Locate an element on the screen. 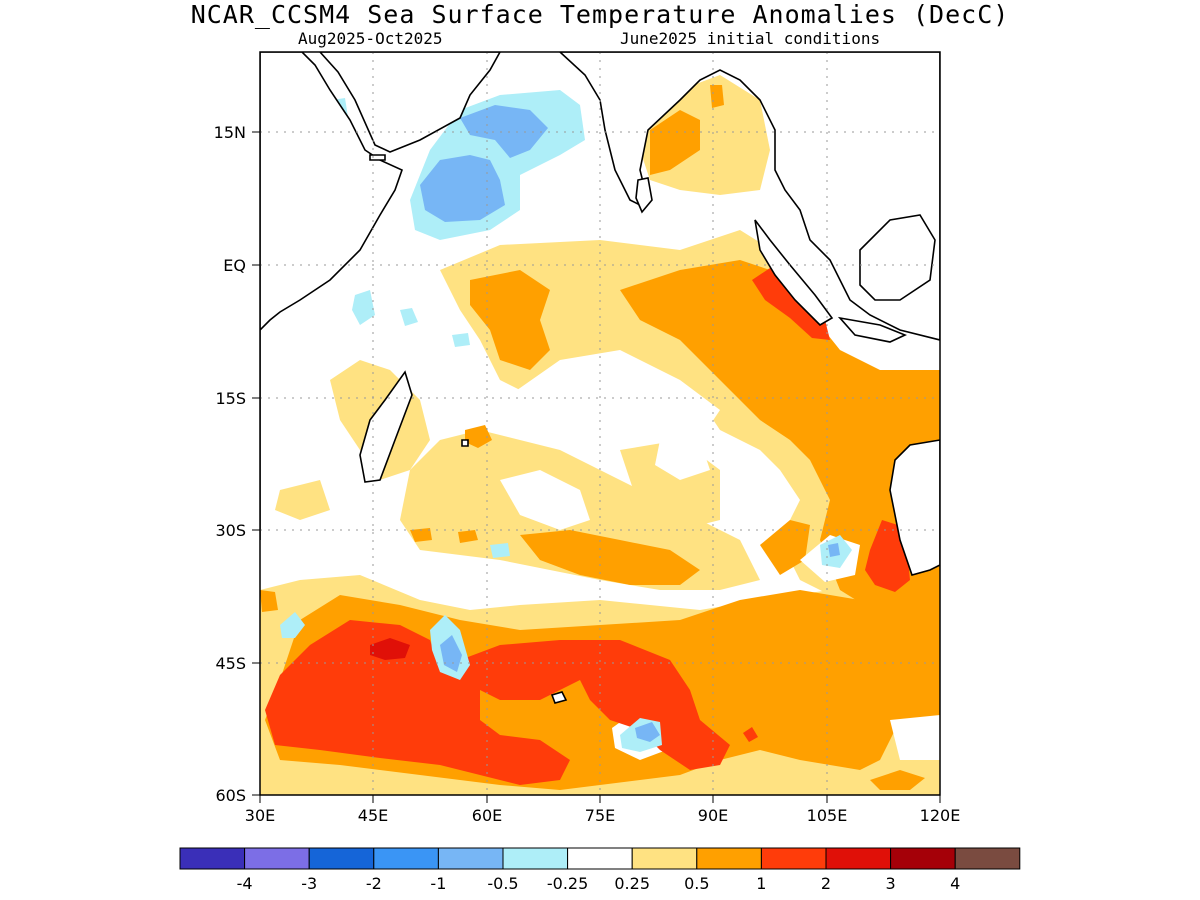 The height and width of the screenshot is (900, 1200). lat-label: 60S is located at coordinates (230, 795).